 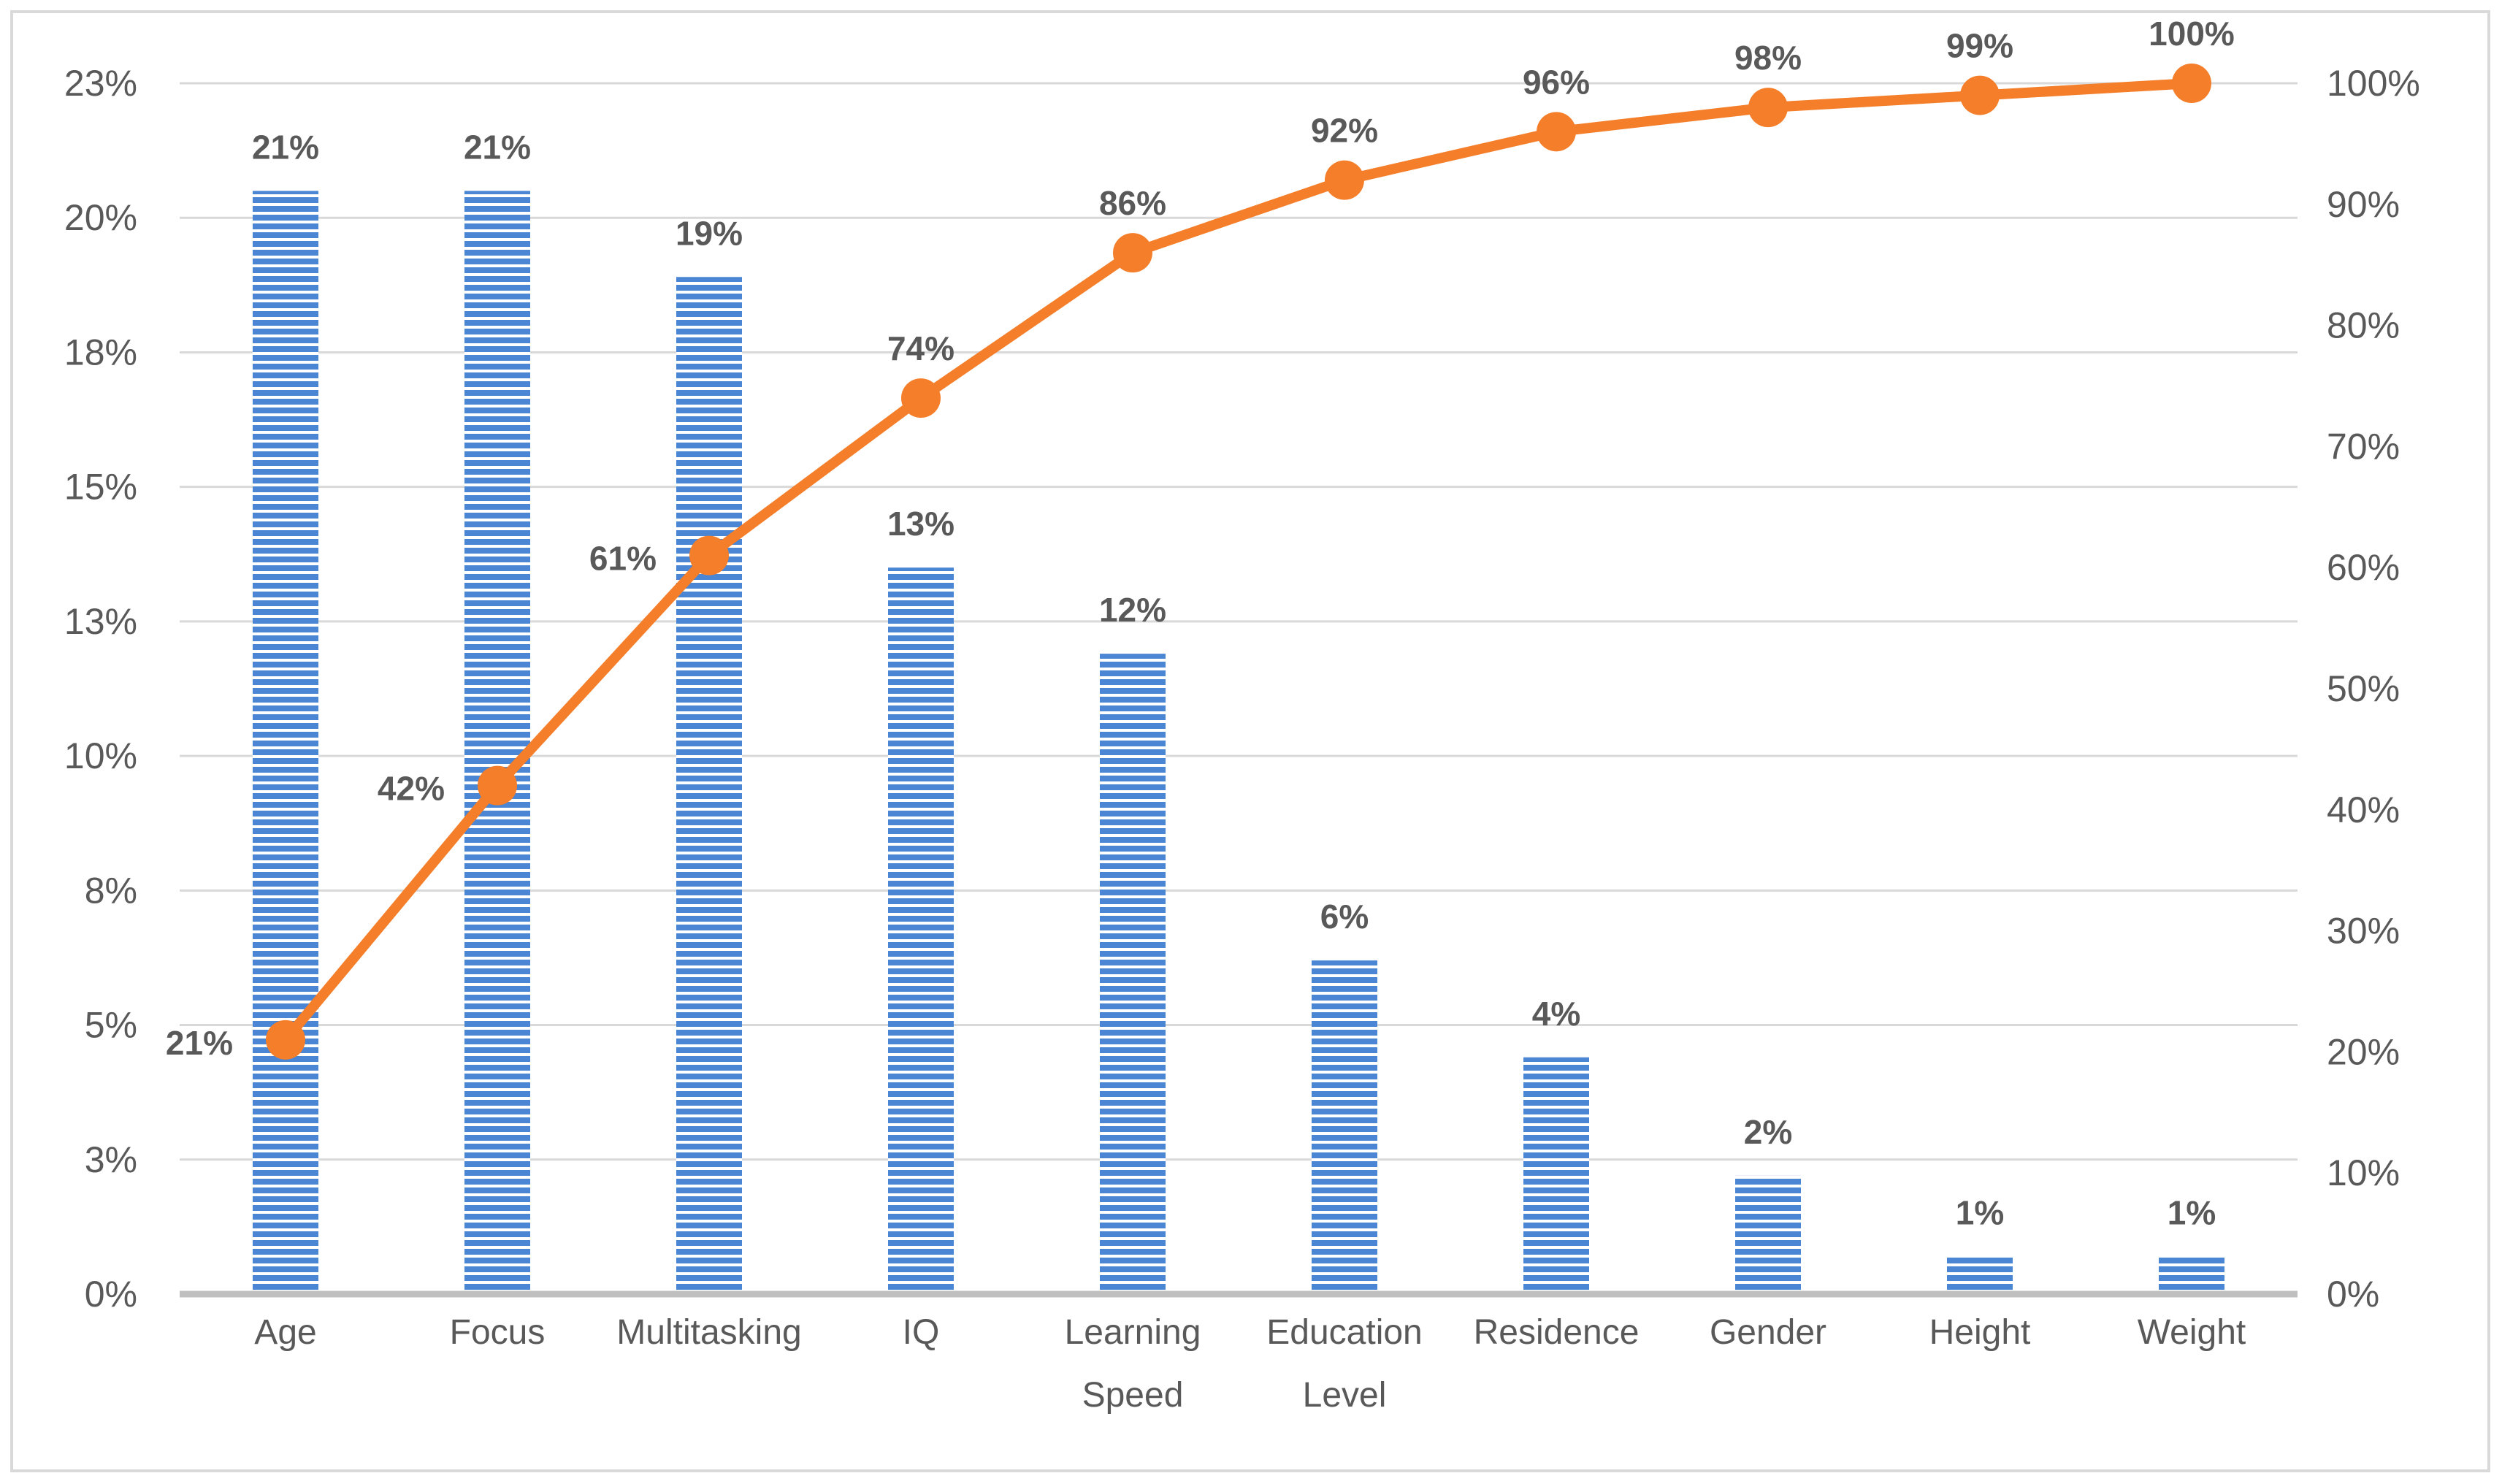 I want to click on y-left-tick-label: 3%, so click(x=111, y=1160).